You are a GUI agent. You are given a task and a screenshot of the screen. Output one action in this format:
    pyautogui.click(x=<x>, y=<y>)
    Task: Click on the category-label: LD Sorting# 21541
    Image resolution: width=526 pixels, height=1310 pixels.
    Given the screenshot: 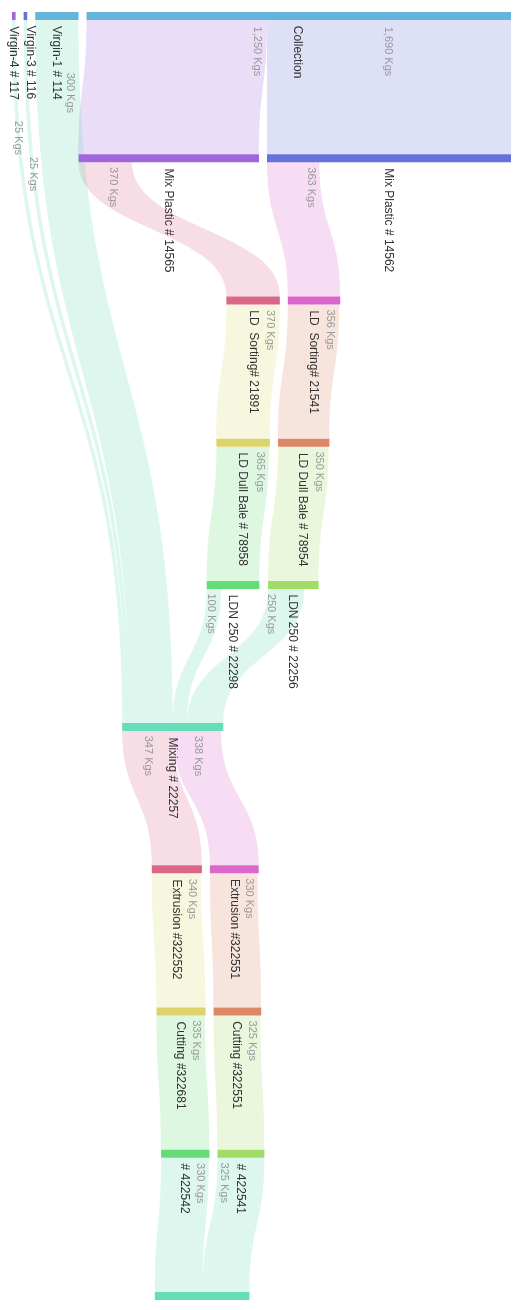 What is the action you would take?
    pyautogui.click(x=314, y=362)
    